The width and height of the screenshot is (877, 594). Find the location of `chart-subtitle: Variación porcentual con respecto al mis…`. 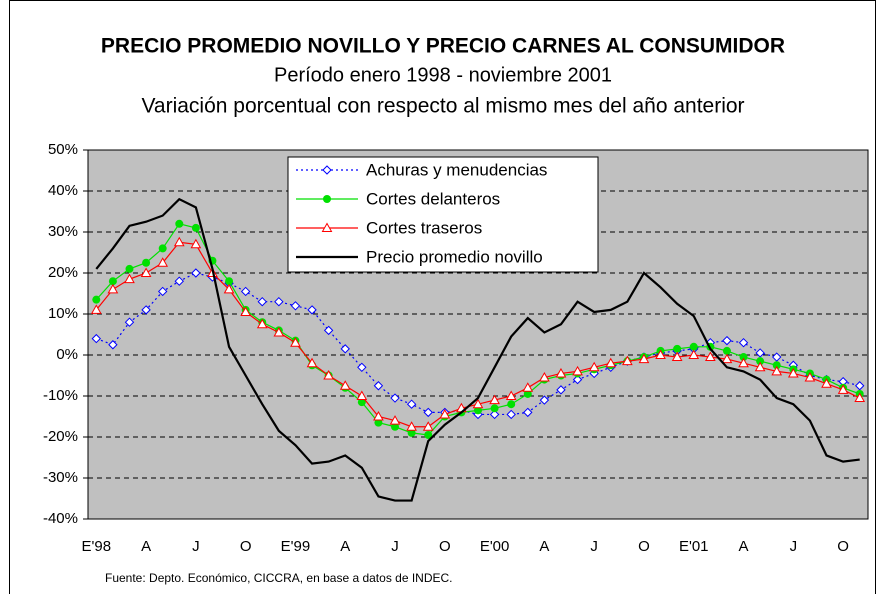

chart-subtitle: Variación porcentual con respecto al mis… is located at coordinates (442, 106).